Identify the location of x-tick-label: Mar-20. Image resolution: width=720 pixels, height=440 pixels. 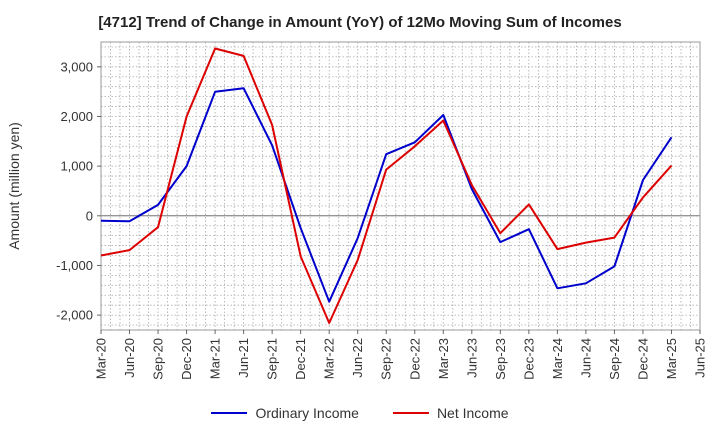
(101, 358).